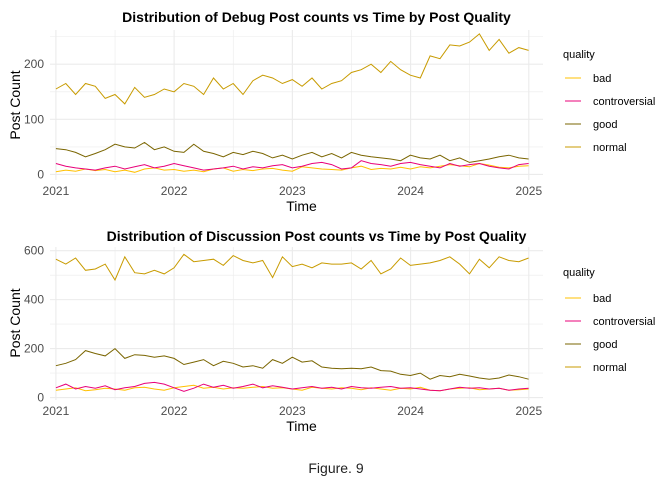  Describe the element at coordinates (34, 251) in the screenshot. I see `y-tick-label: 600` at that location.